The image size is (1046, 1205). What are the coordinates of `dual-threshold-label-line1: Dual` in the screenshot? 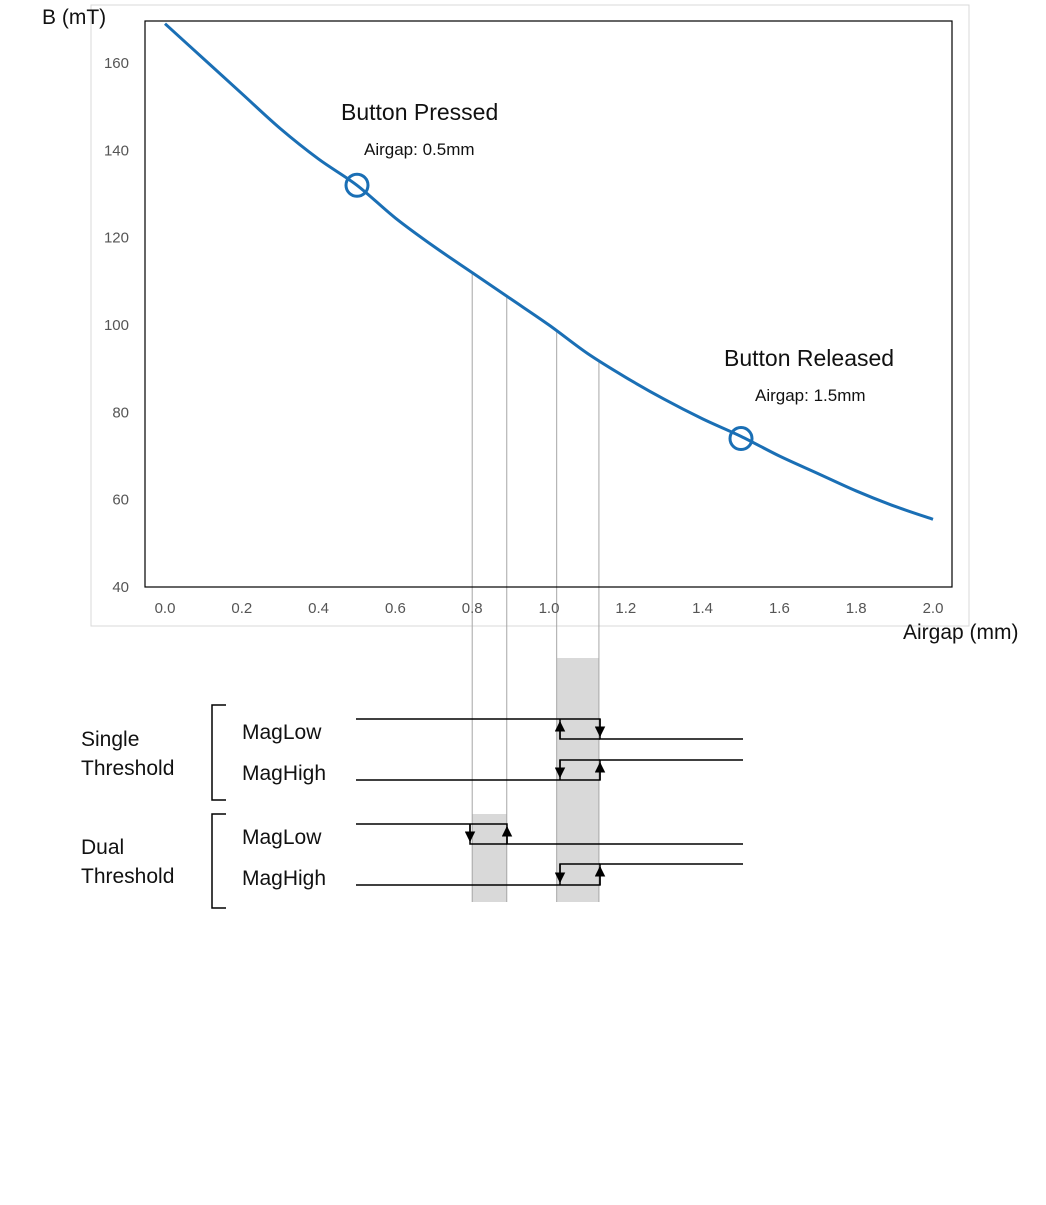 It's located at (102, 847).